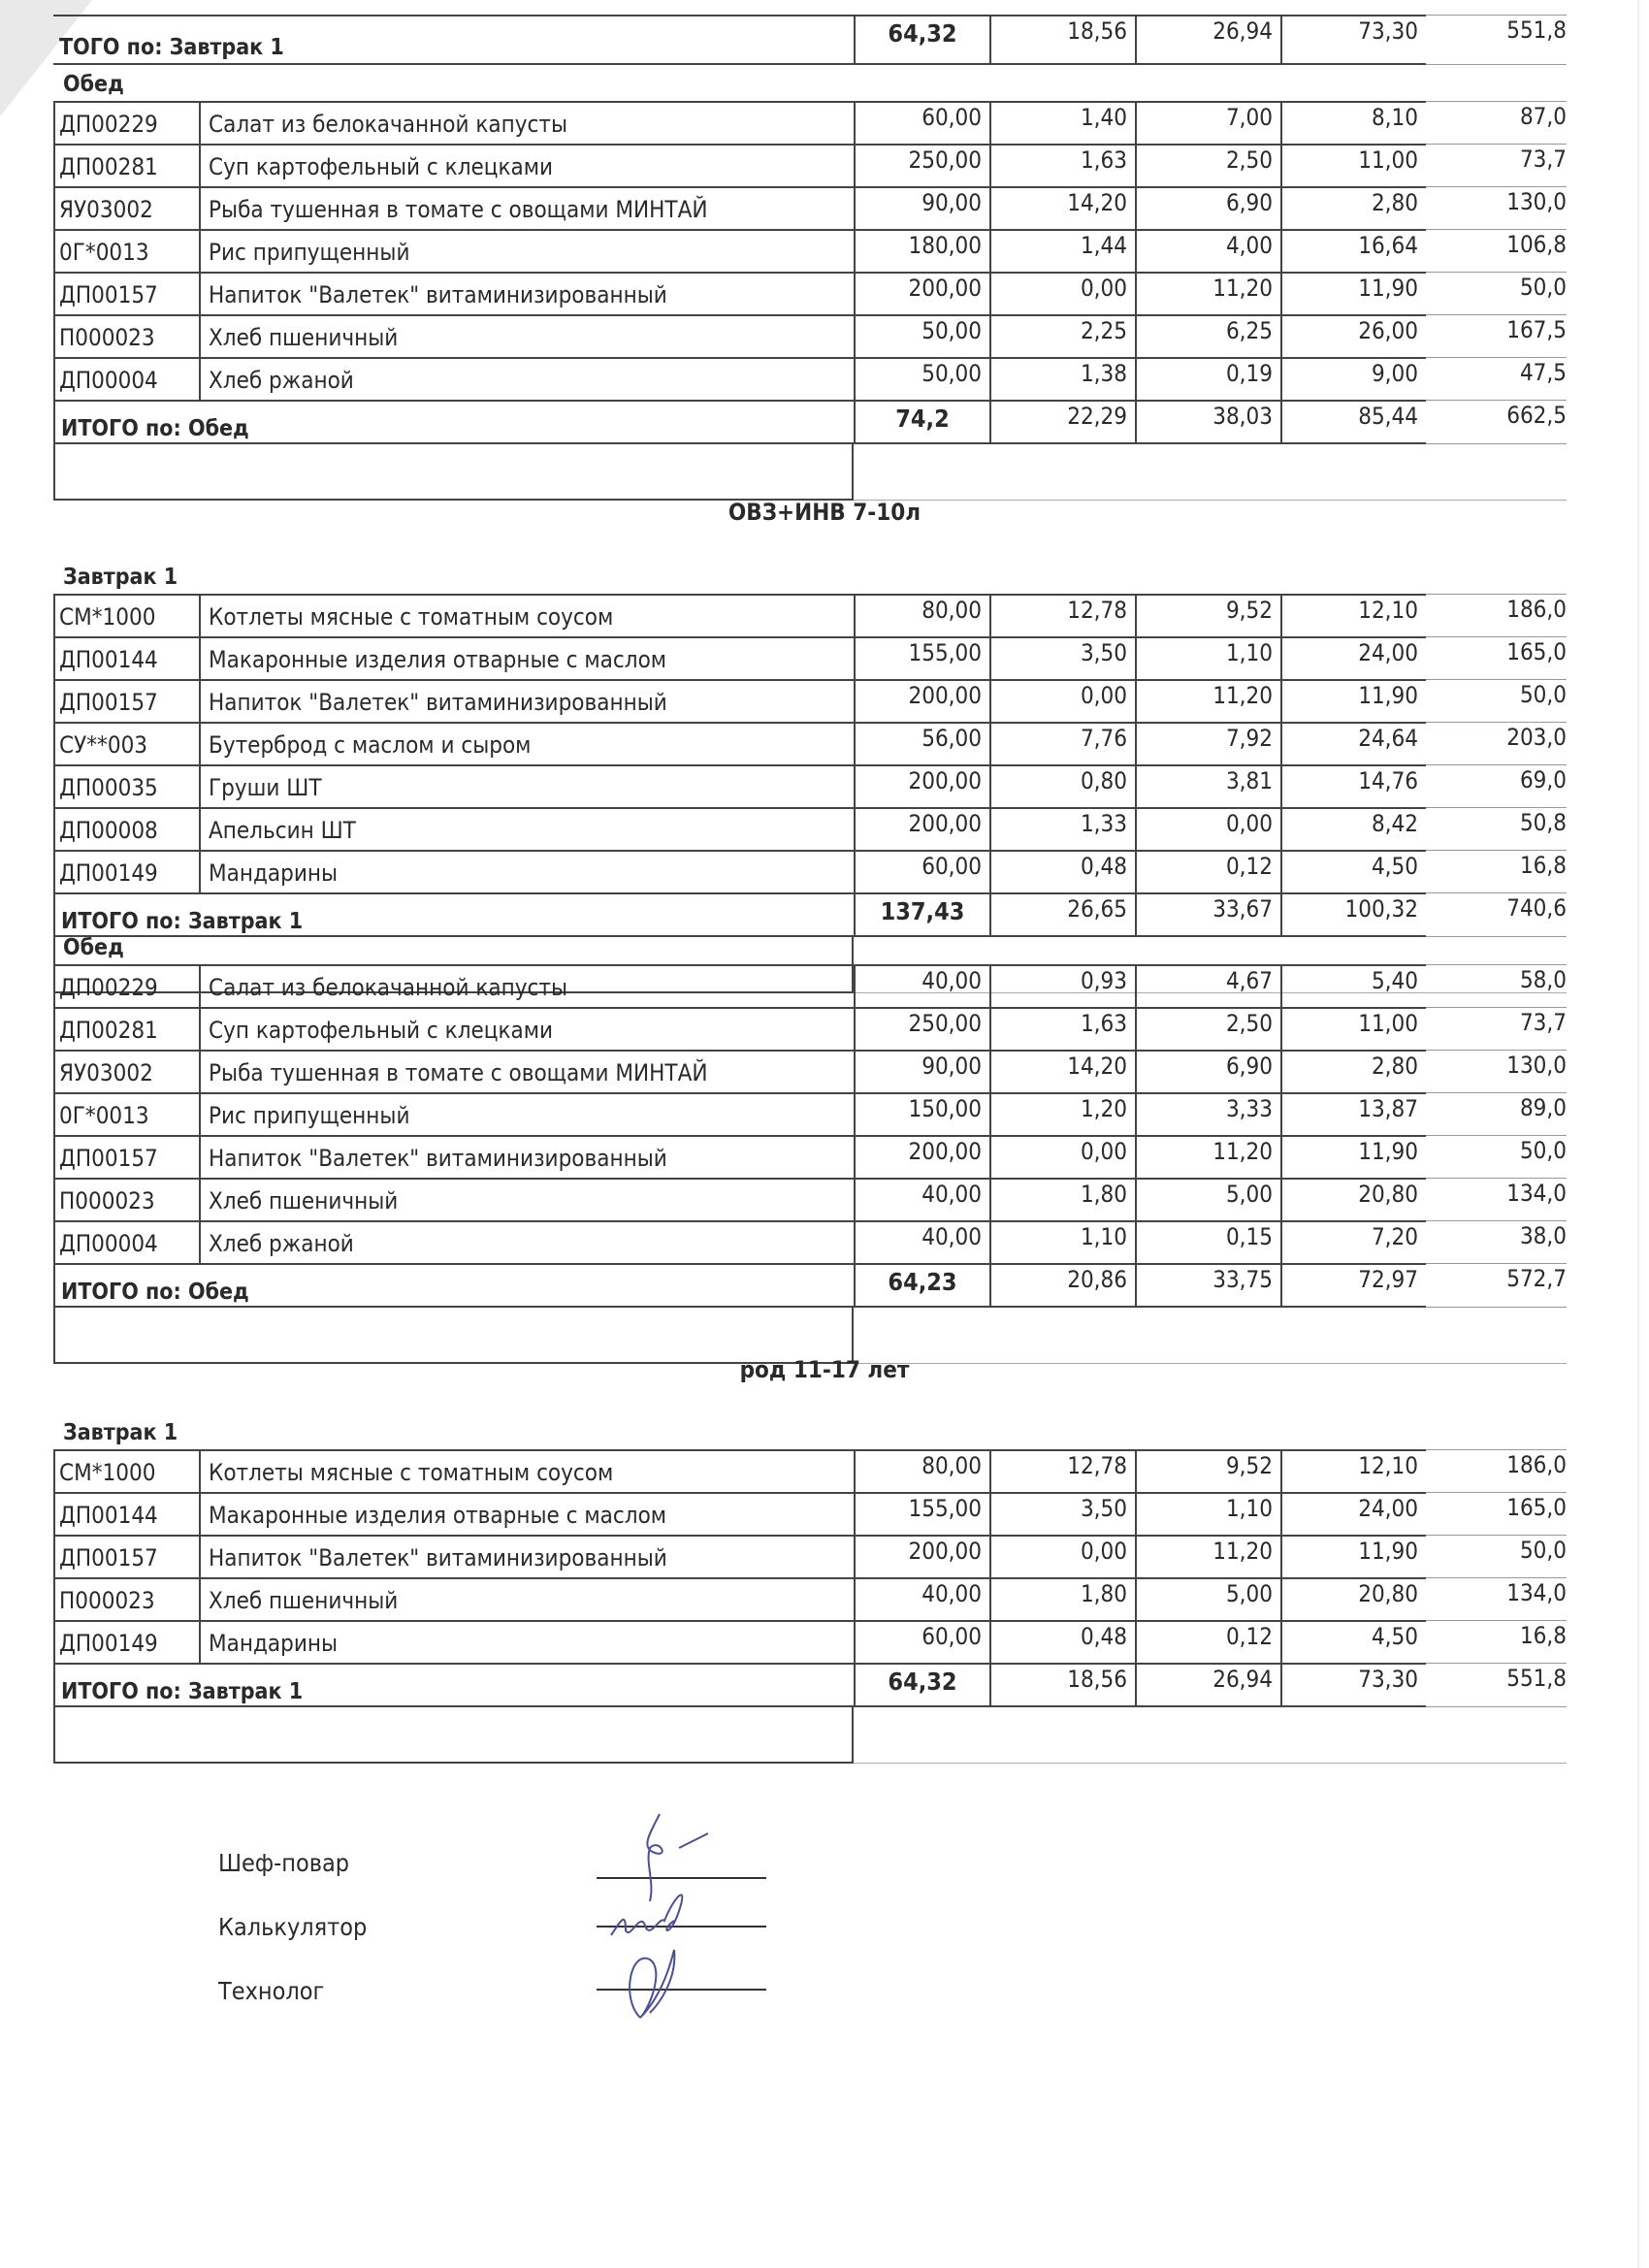 This screenshot has height=2268, width=1649. Describe the element at coordinates (126, 1598) in the screenshot. I see `item-code: П000023` at that location.